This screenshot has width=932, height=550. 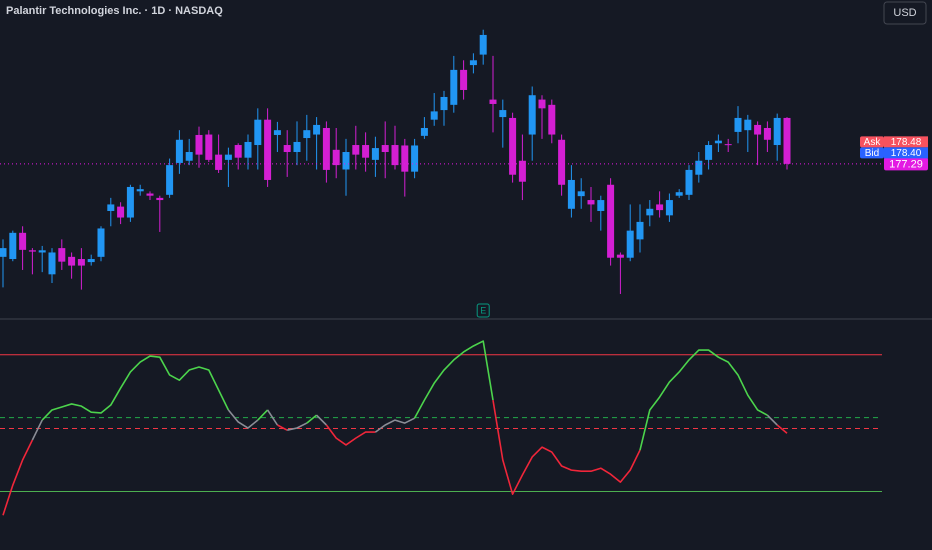 I want to click on currency-button, so click(x=905, y=13).